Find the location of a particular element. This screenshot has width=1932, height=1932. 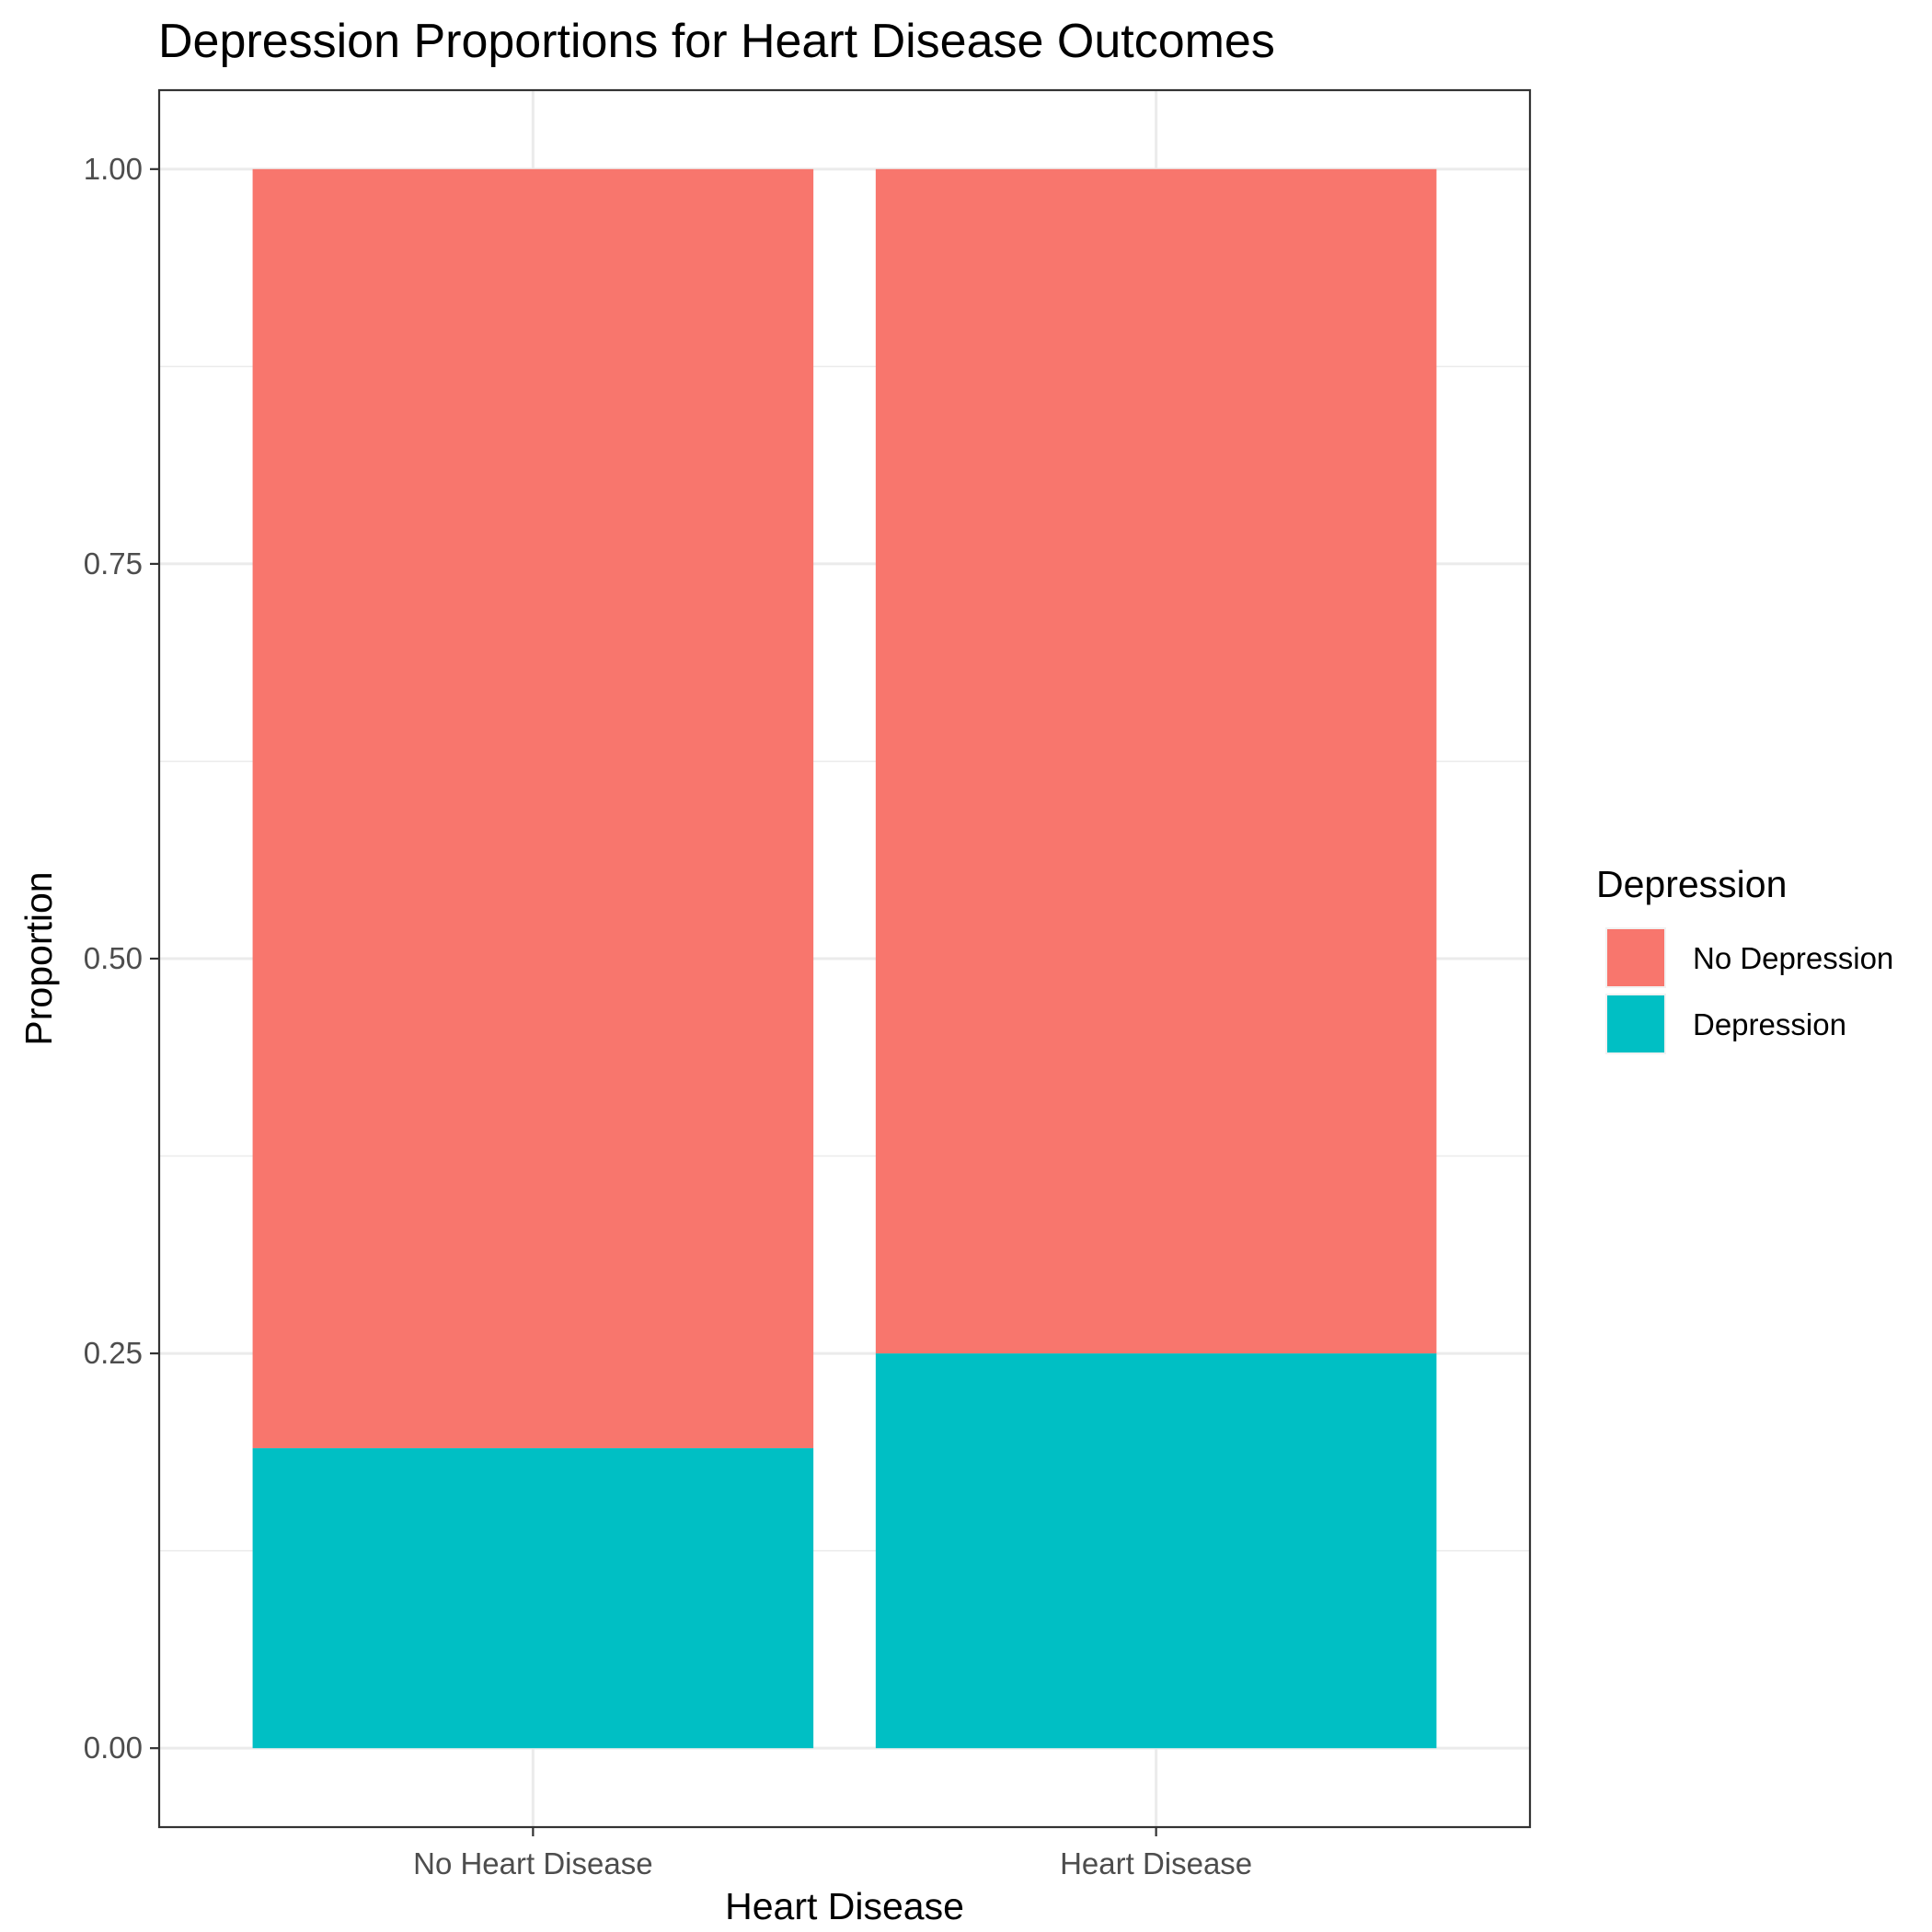

y-axis: 0.00 0.25 0.50 0.75 1.00 is located at coordinates (121, 958).